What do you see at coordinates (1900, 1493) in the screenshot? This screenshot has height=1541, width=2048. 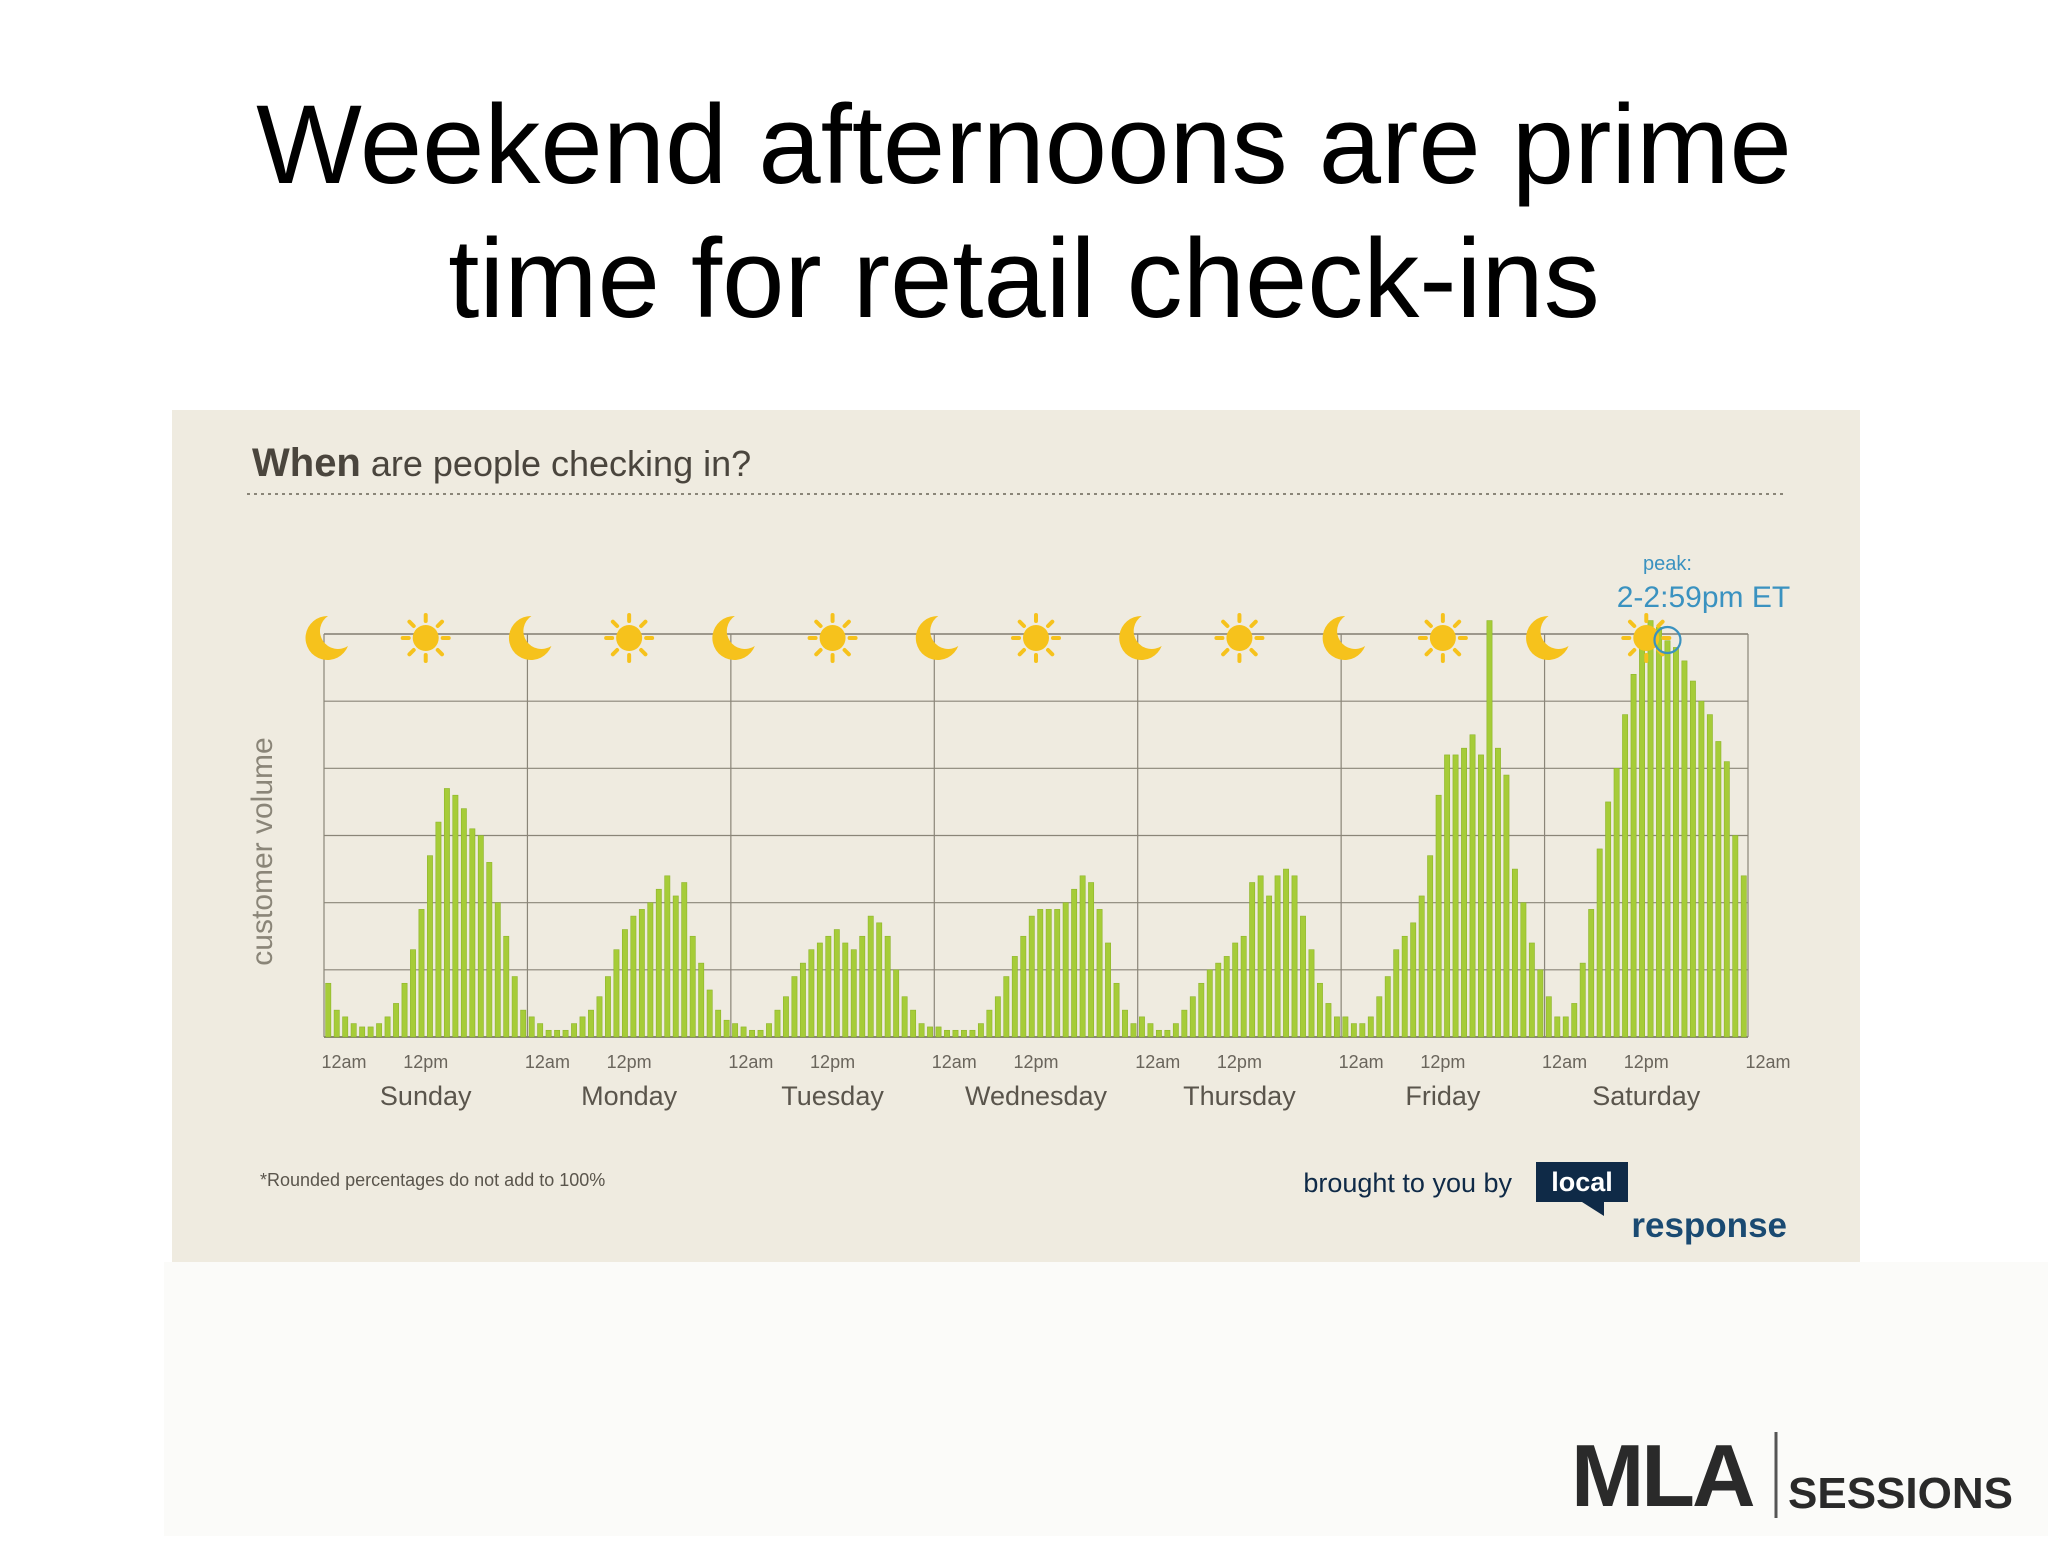 I see `logo-sub: SESSIONS` at bounding box center [1900, 1493].